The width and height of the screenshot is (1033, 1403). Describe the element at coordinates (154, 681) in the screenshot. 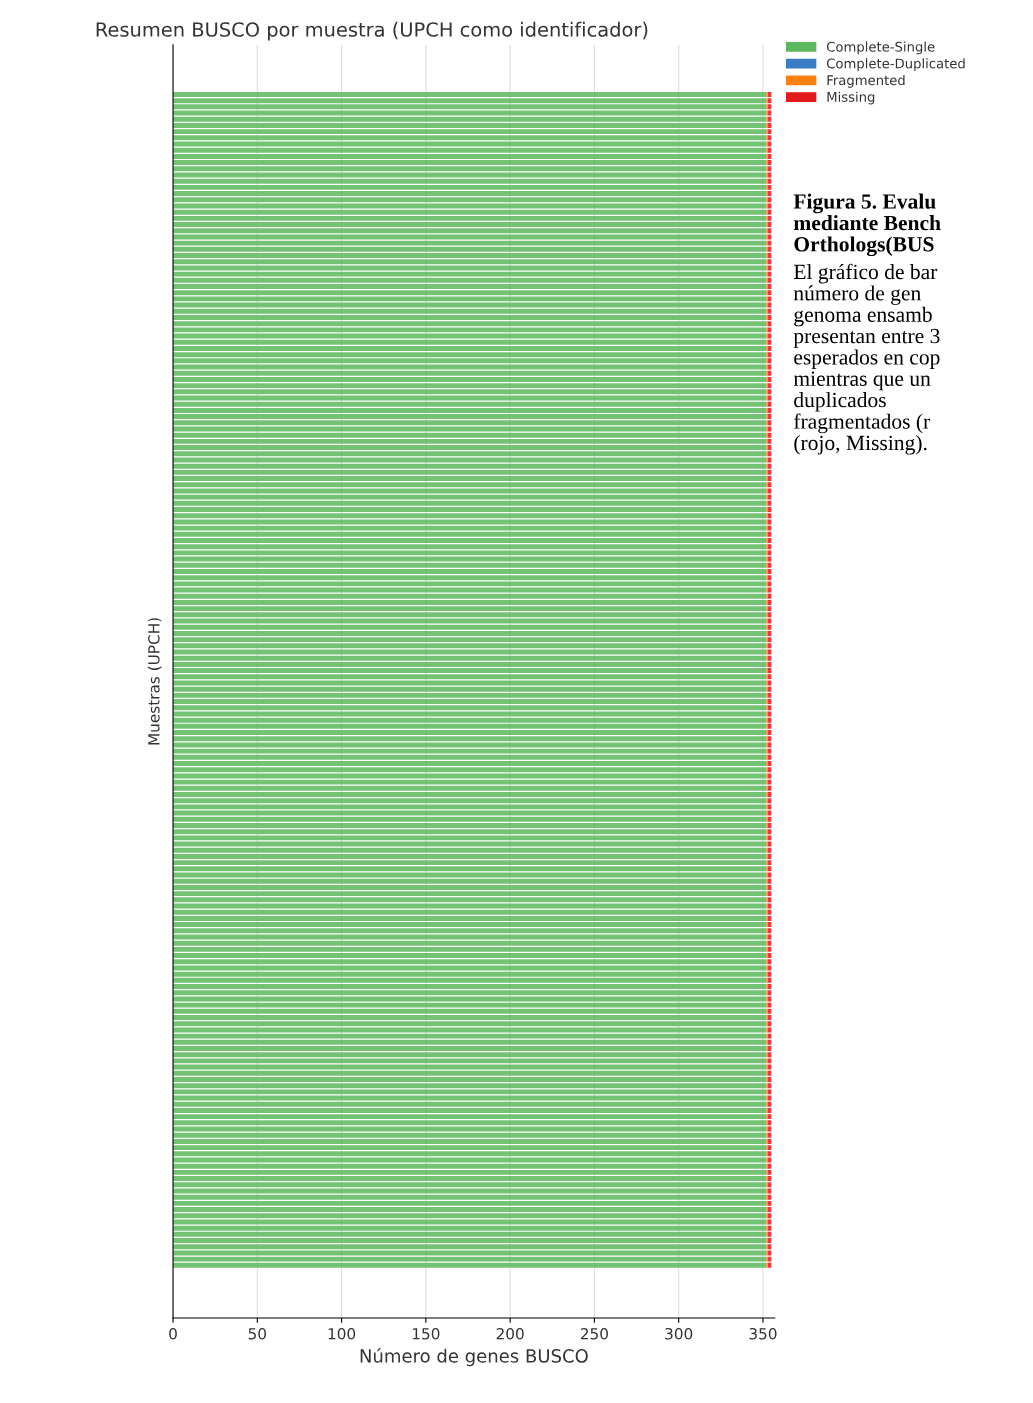

I see `y-axis-title: Muestras (UPCH)` at that location.